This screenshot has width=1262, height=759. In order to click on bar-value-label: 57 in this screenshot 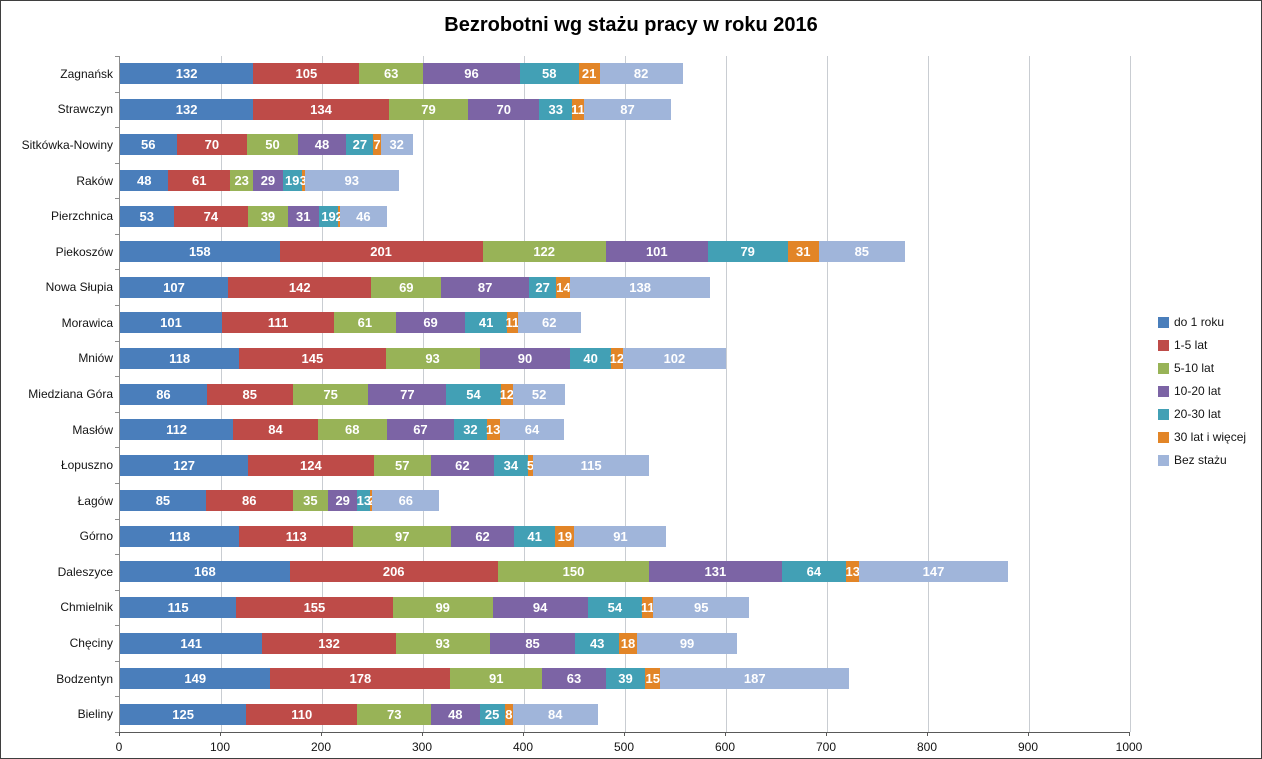, I will do `click(402, 465)`.